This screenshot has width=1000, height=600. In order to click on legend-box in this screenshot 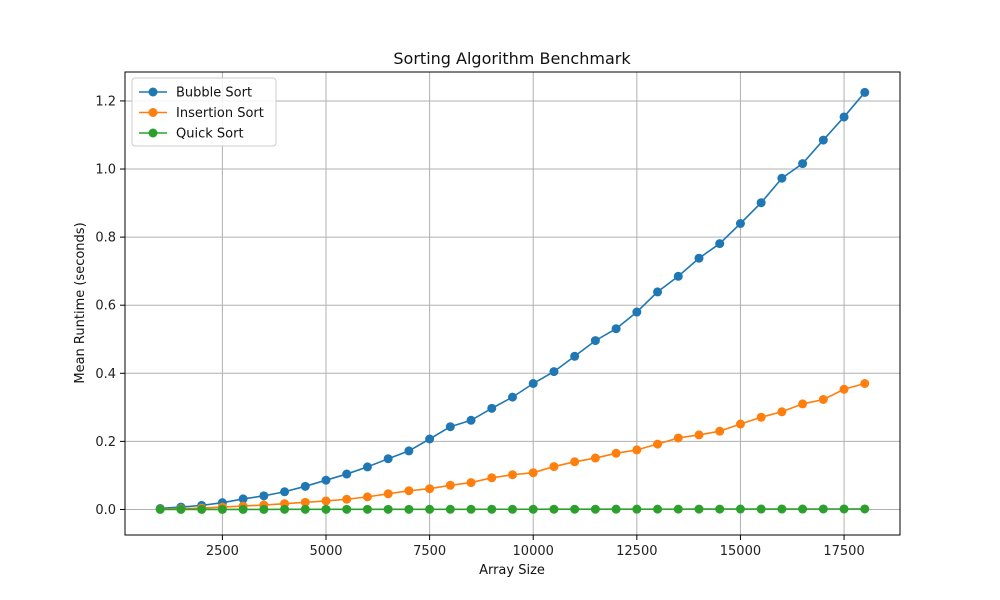, I will do `click(204, 112)`.